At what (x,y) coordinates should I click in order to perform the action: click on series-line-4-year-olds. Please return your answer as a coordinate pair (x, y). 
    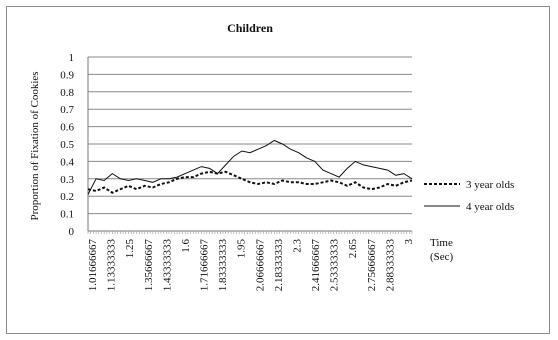
    Looking at the image, I should click on (250, 167).